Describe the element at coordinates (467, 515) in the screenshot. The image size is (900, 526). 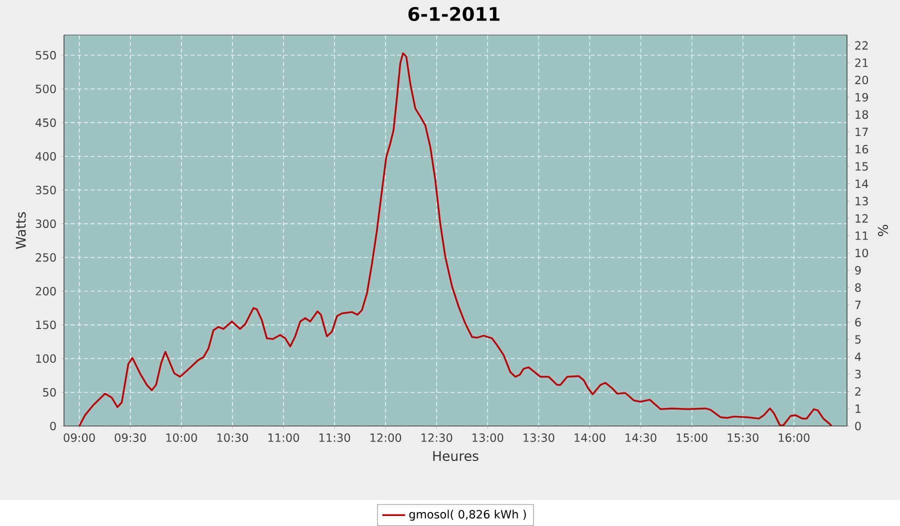
I see `legend-label: gmosol( 0,826 kWh )` at that location.